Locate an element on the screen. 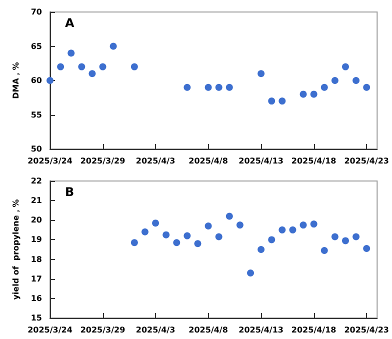  y-tick-label: 20 is located at coordinates (36, 220).